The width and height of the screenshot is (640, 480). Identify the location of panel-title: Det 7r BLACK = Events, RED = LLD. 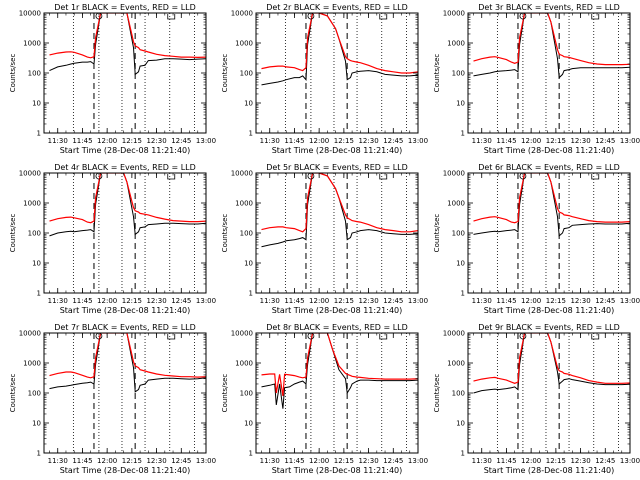
(125, 327).